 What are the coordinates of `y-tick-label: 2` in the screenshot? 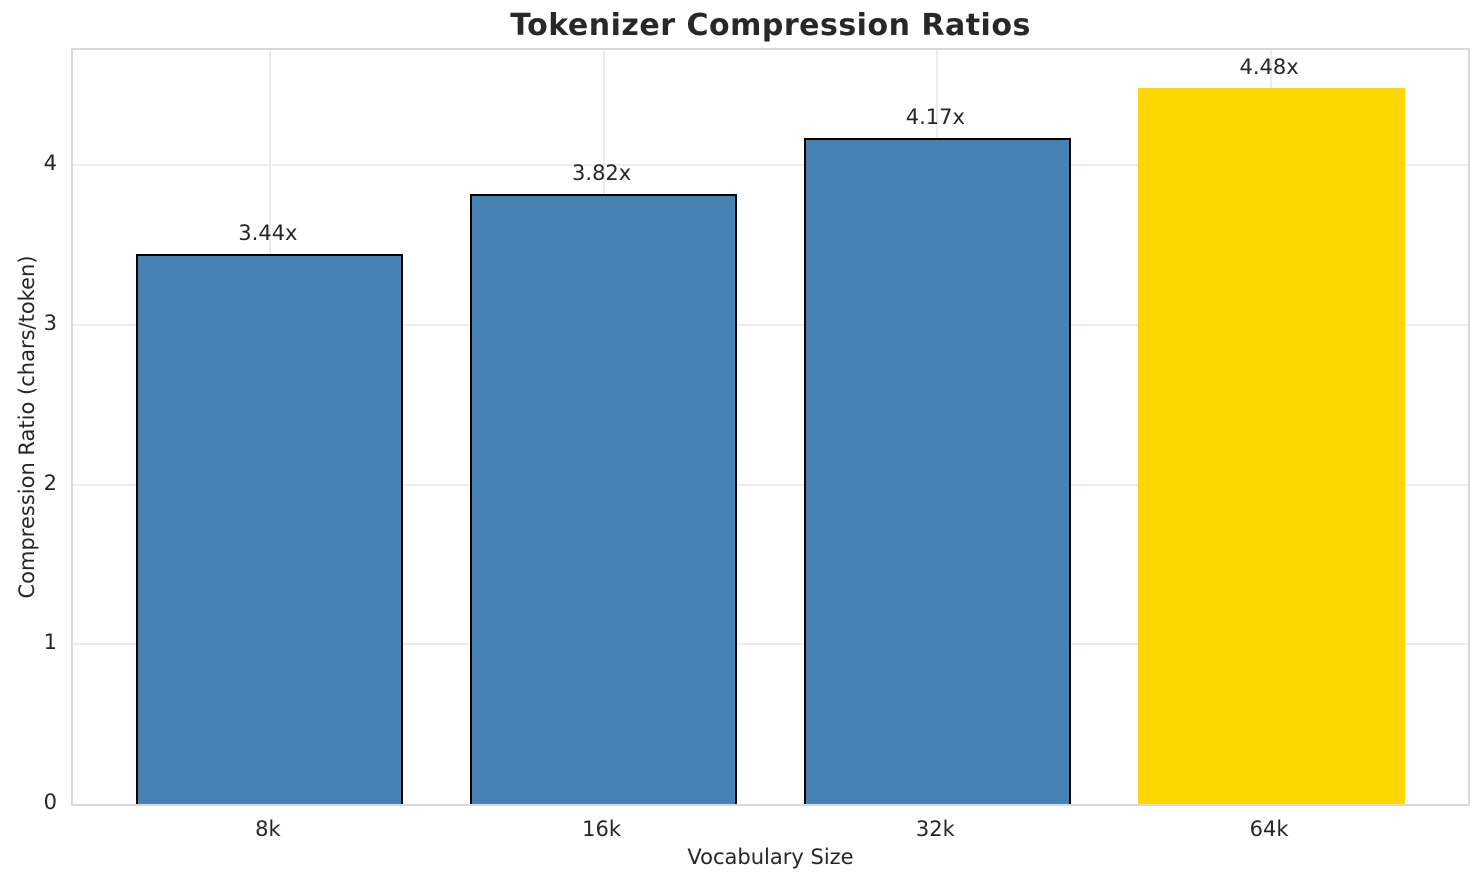 It's located at (50, 482).